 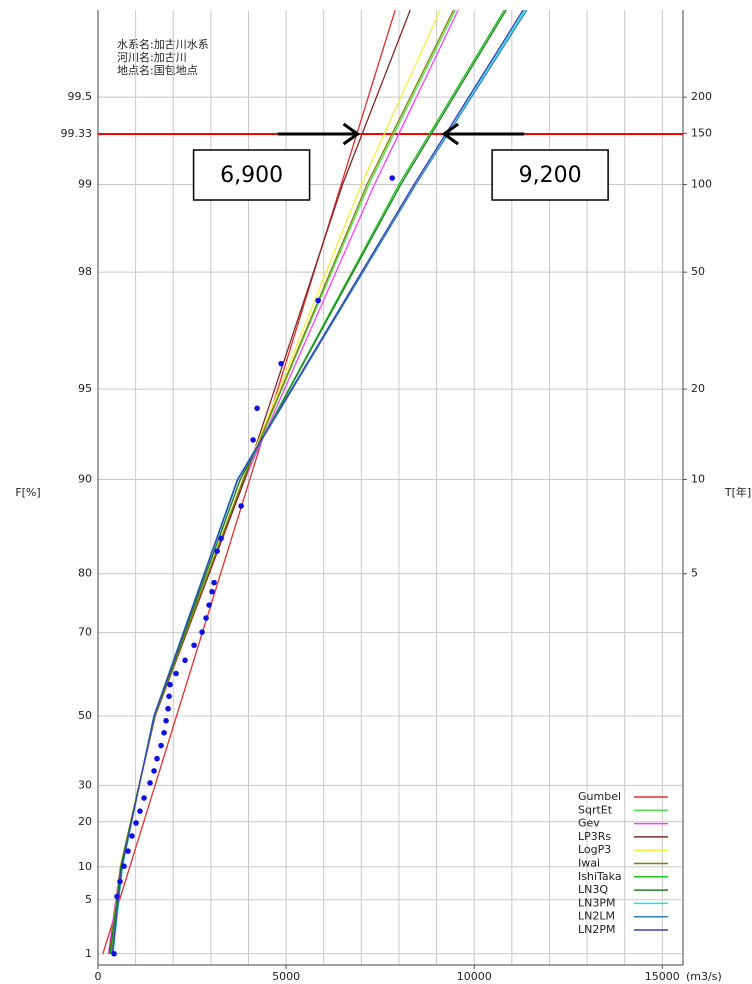 I want to click on y-tick-label: 5, so click(x=88, y=899).